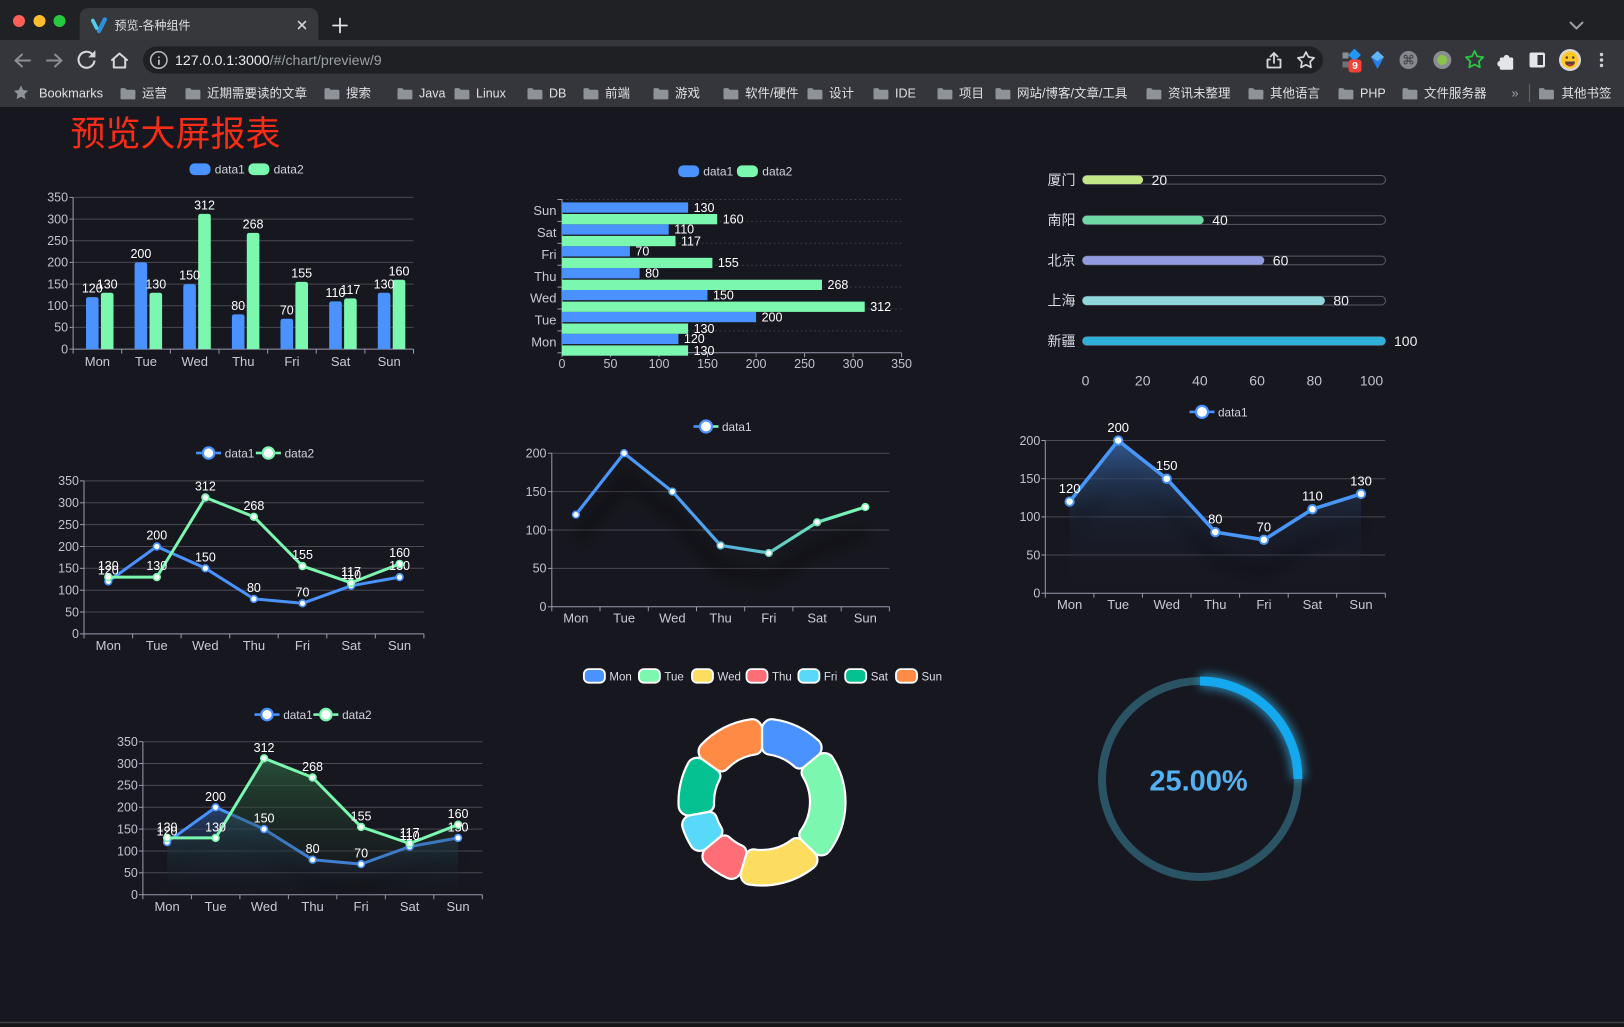  Describe the element at coordinates (287, 310) in the screenshot. I see `svg-text: 70` at that location.